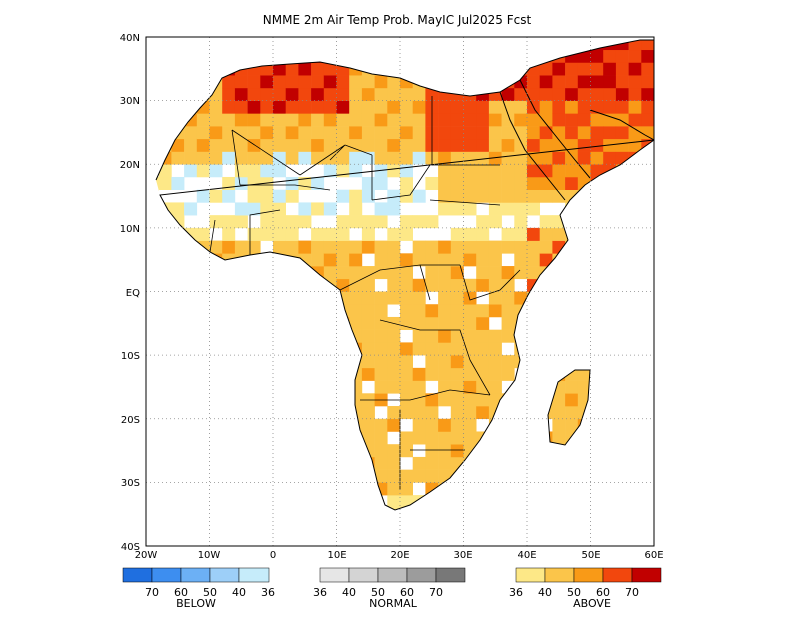 The image size is (800, 618). What do you see at coordinates (574, 592) in the screenshot?
I see `legend-label: 50` at bounding box center [574, 592].